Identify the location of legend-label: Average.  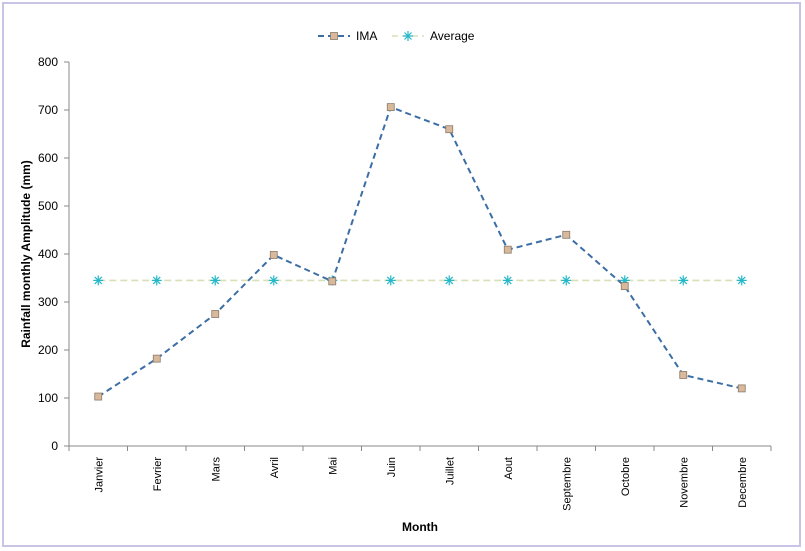
(452, 36).